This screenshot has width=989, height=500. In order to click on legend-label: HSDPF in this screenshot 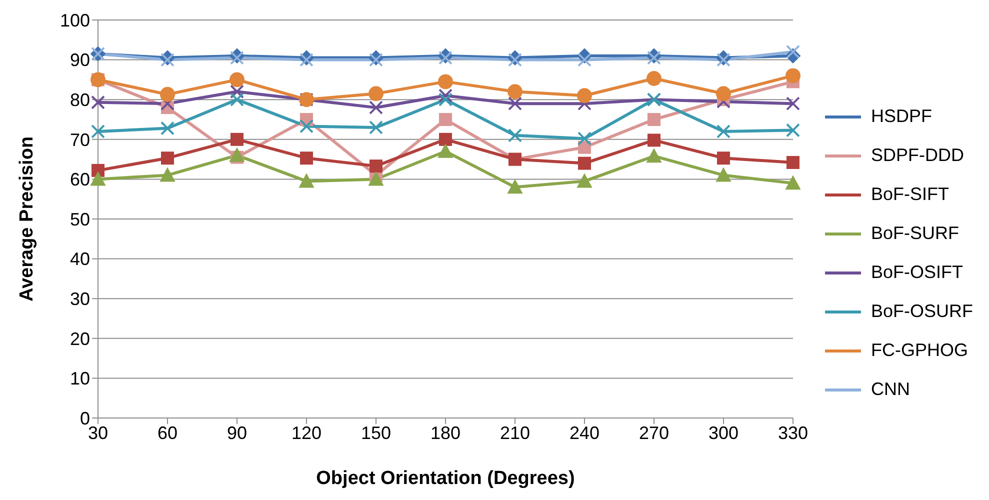, I will do `click(901, 116)`.